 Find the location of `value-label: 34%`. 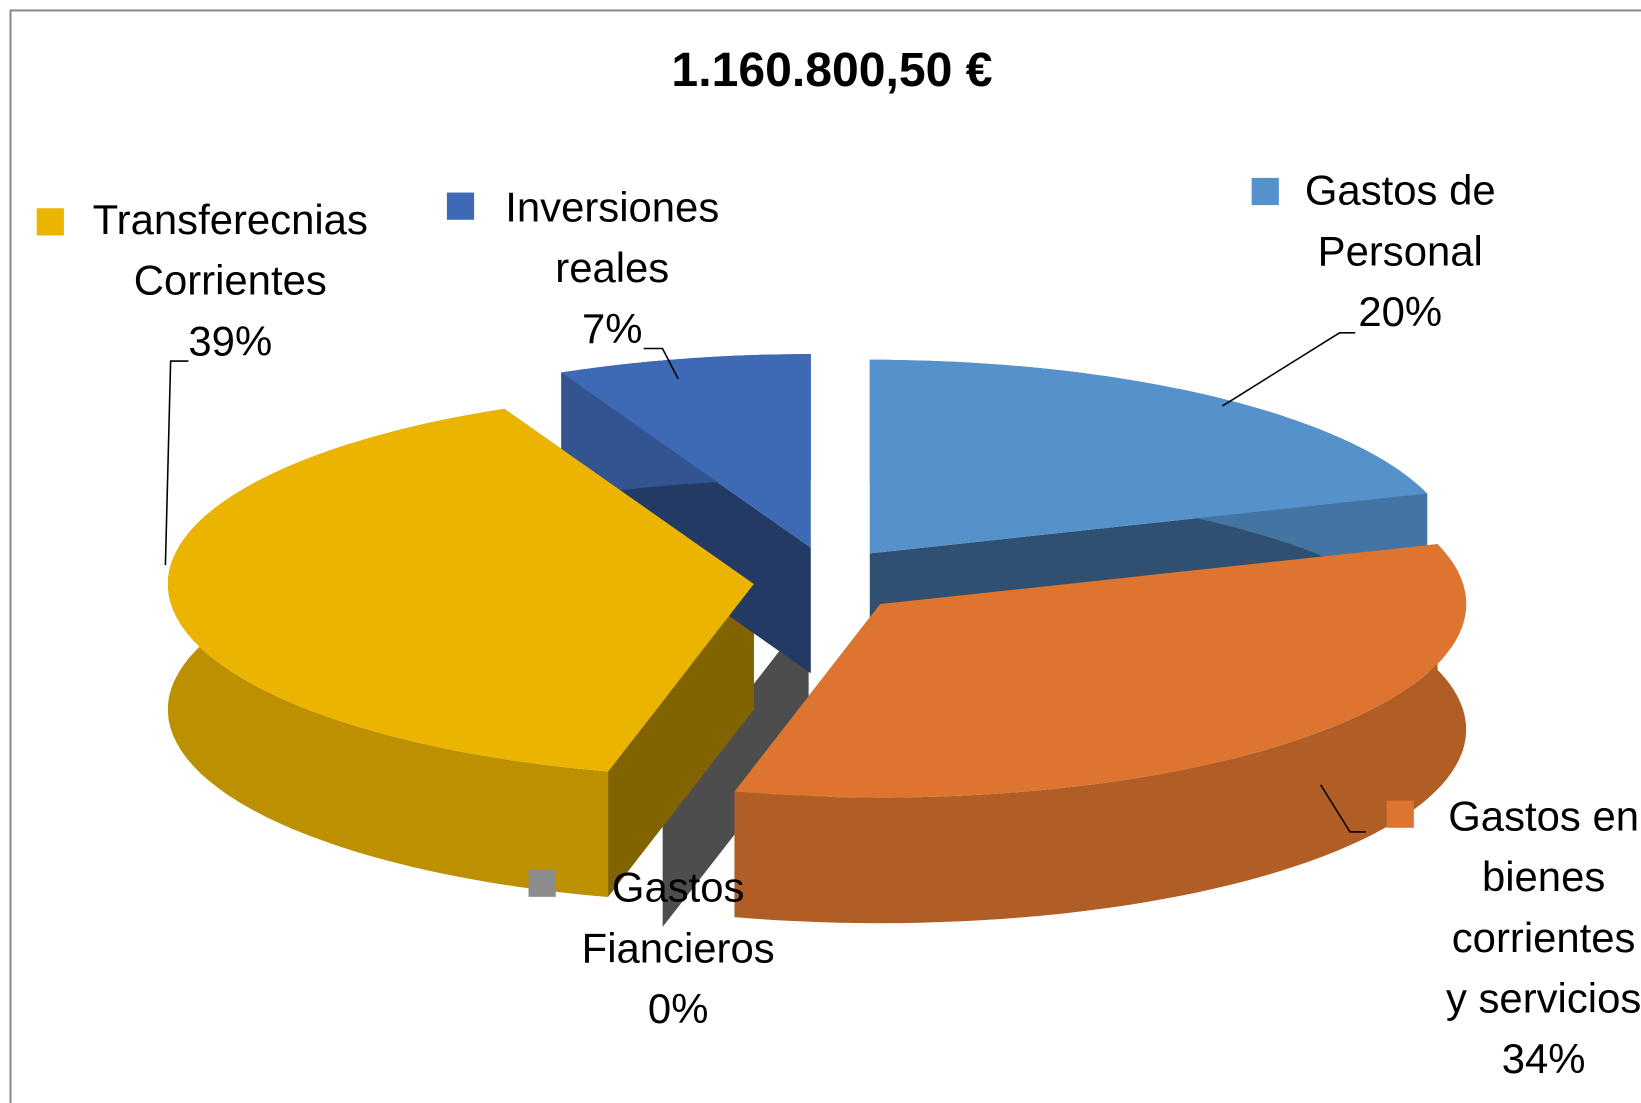

value-label: 34% is located at coordinates (1544, 1058).